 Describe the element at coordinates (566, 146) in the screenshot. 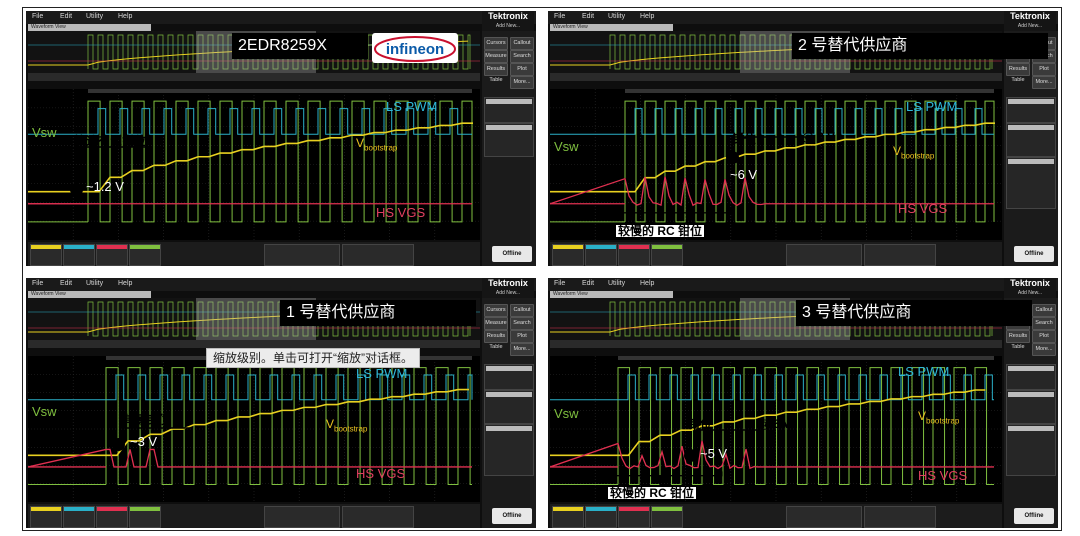

I see `vsw-label: Vsw` at that location.